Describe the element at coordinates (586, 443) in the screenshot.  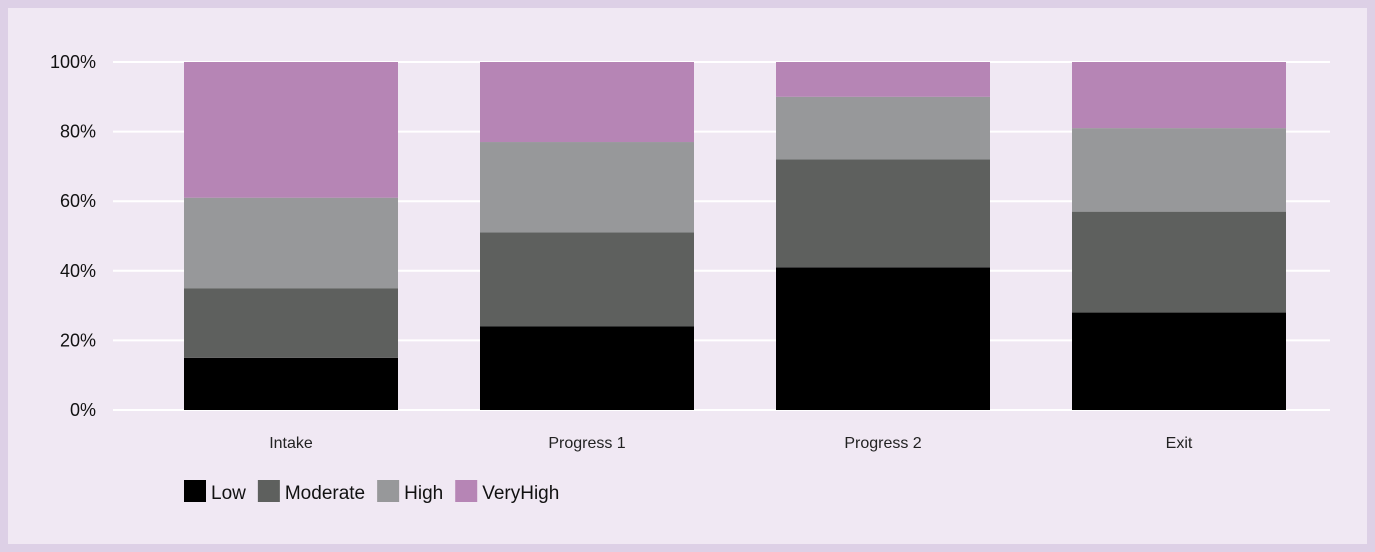
I see `x-category-label: Progress 1` at that location.